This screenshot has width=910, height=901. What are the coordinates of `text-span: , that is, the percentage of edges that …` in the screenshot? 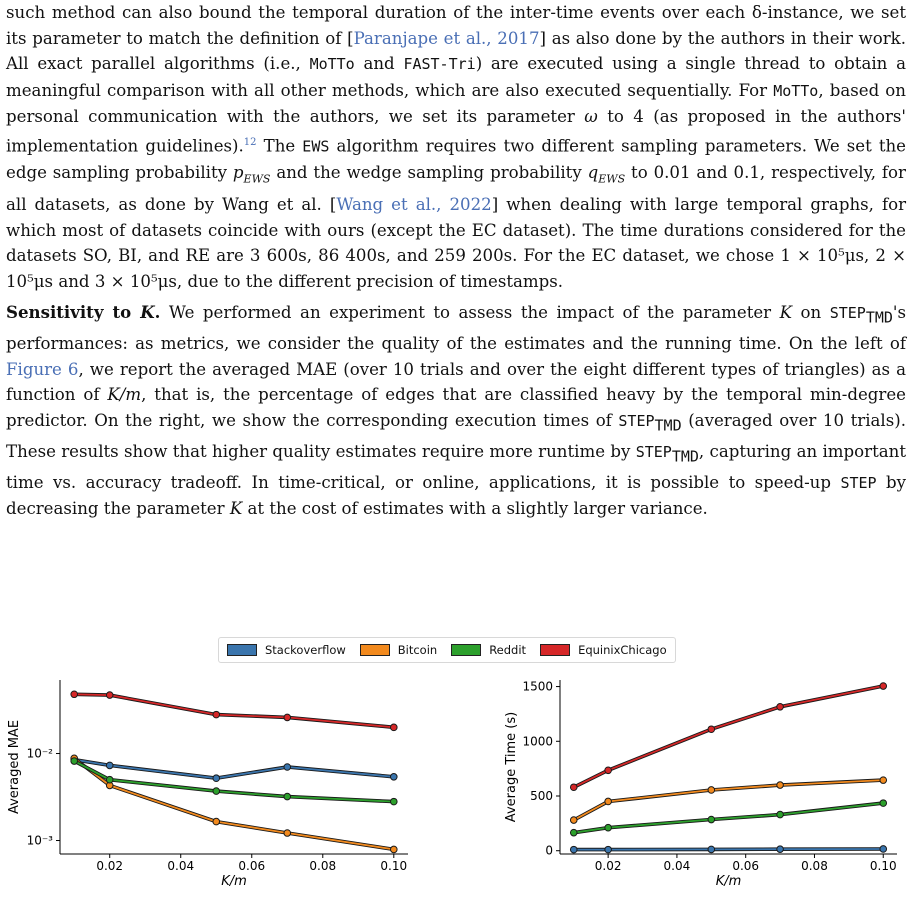 It's located at (456, 408).